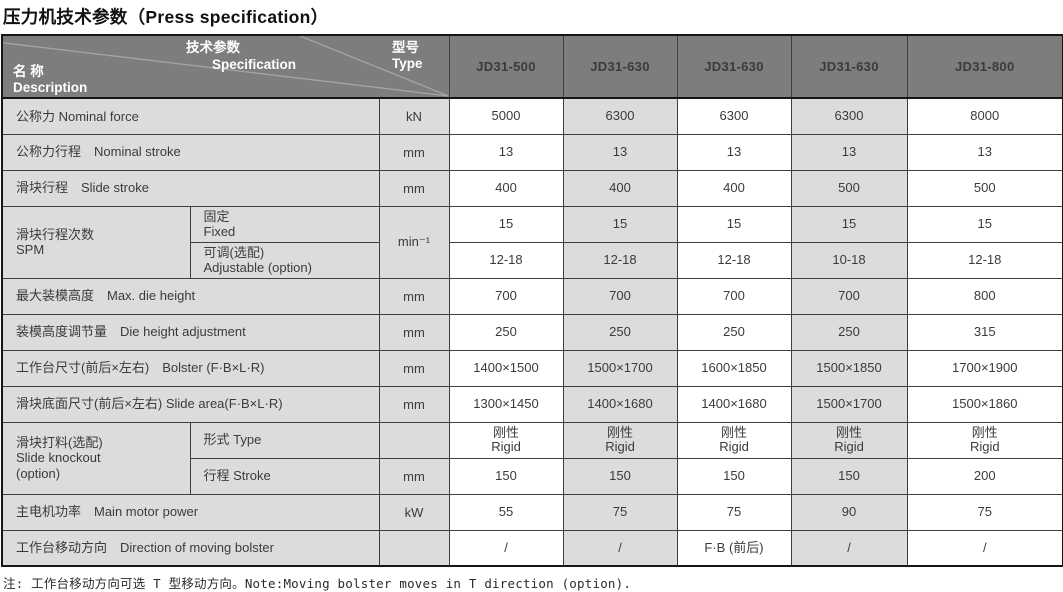 The image size is (1063, 592). What do you see at coordinates (849, 260) in the screenshot?
I see `value-cell: 10-18` at bounding box center [849, 260].